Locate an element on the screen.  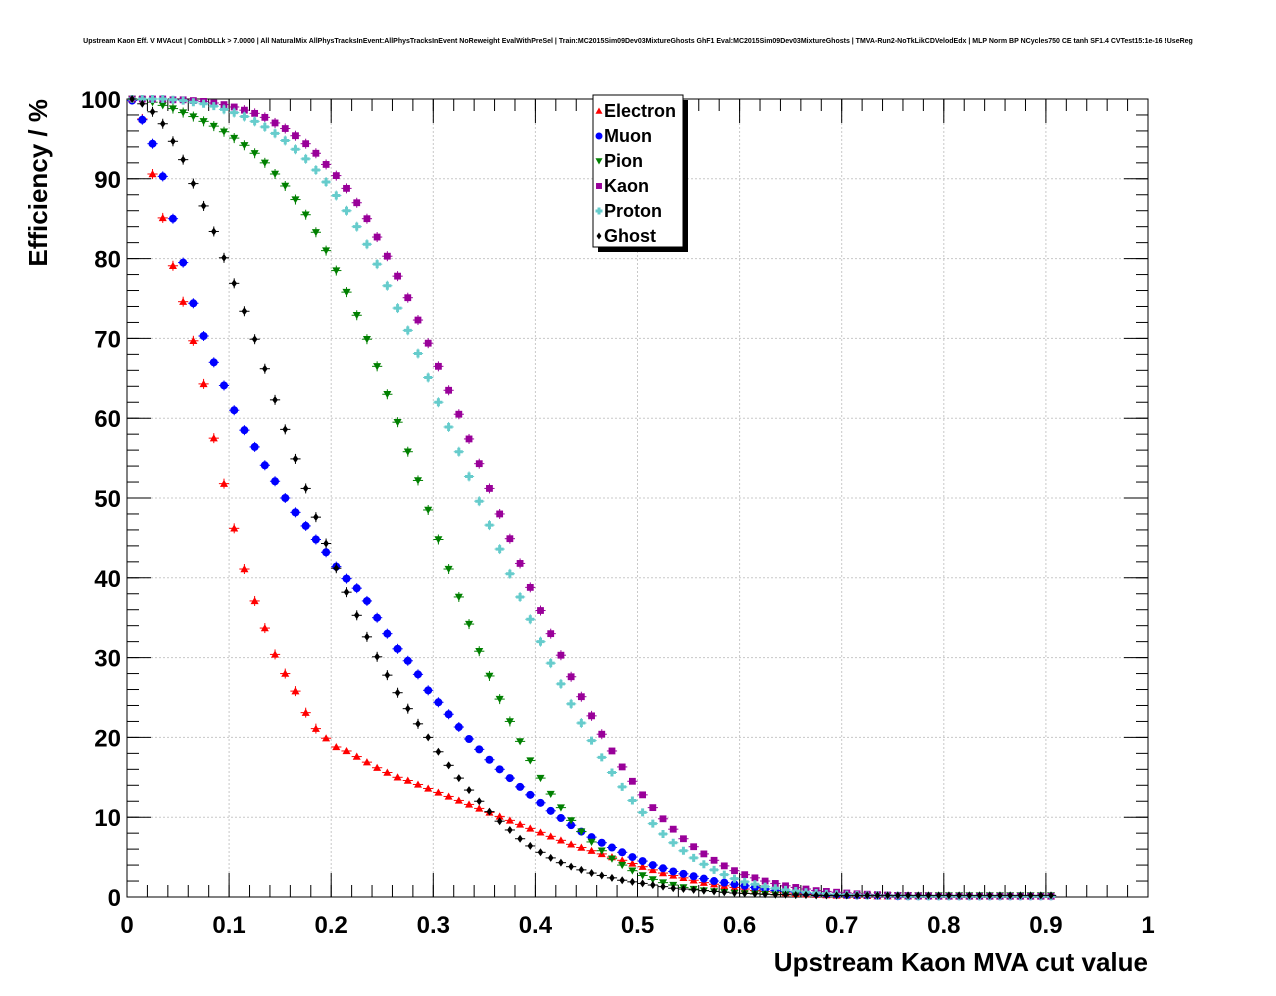
legend-entries: Electron Muon Pion Kaon Proton Ghost is located at coordinates (635, 173).